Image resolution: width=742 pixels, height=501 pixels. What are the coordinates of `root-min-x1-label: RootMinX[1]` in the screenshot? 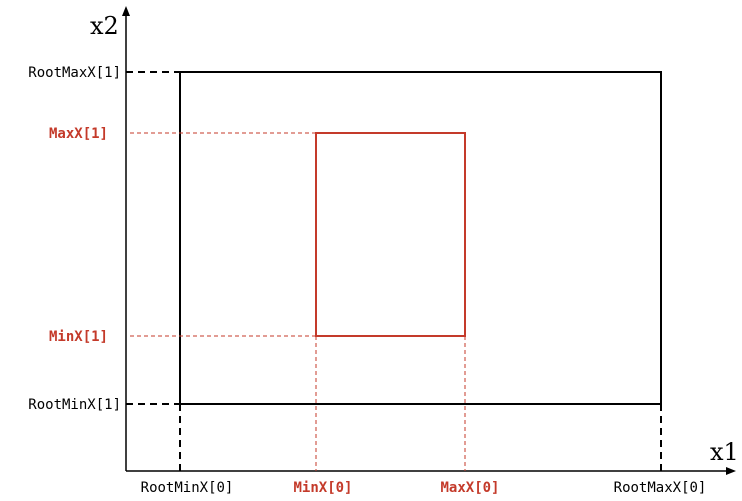 It's located at (74, 405).